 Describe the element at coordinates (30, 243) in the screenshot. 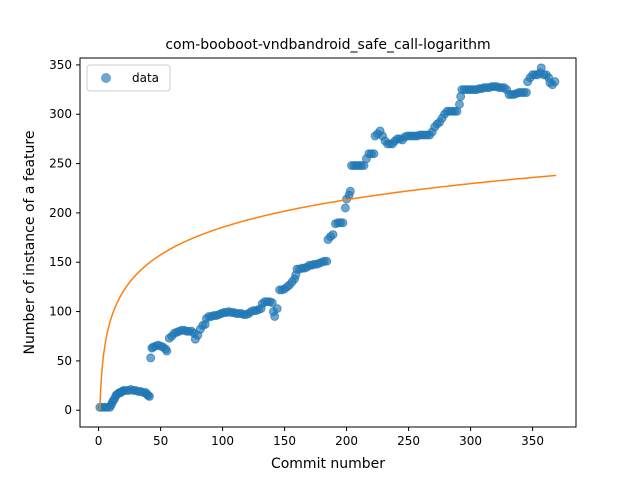

I see `y-axis-label: Number of instance of a feature` at that location.